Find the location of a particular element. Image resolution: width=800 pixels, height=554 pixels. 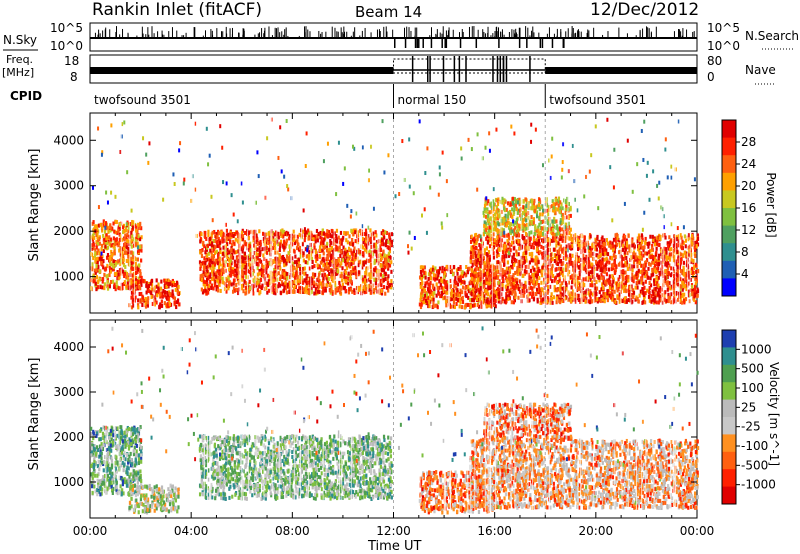

nave-tick-bottom: 0 is located at coordinates (711, 77).